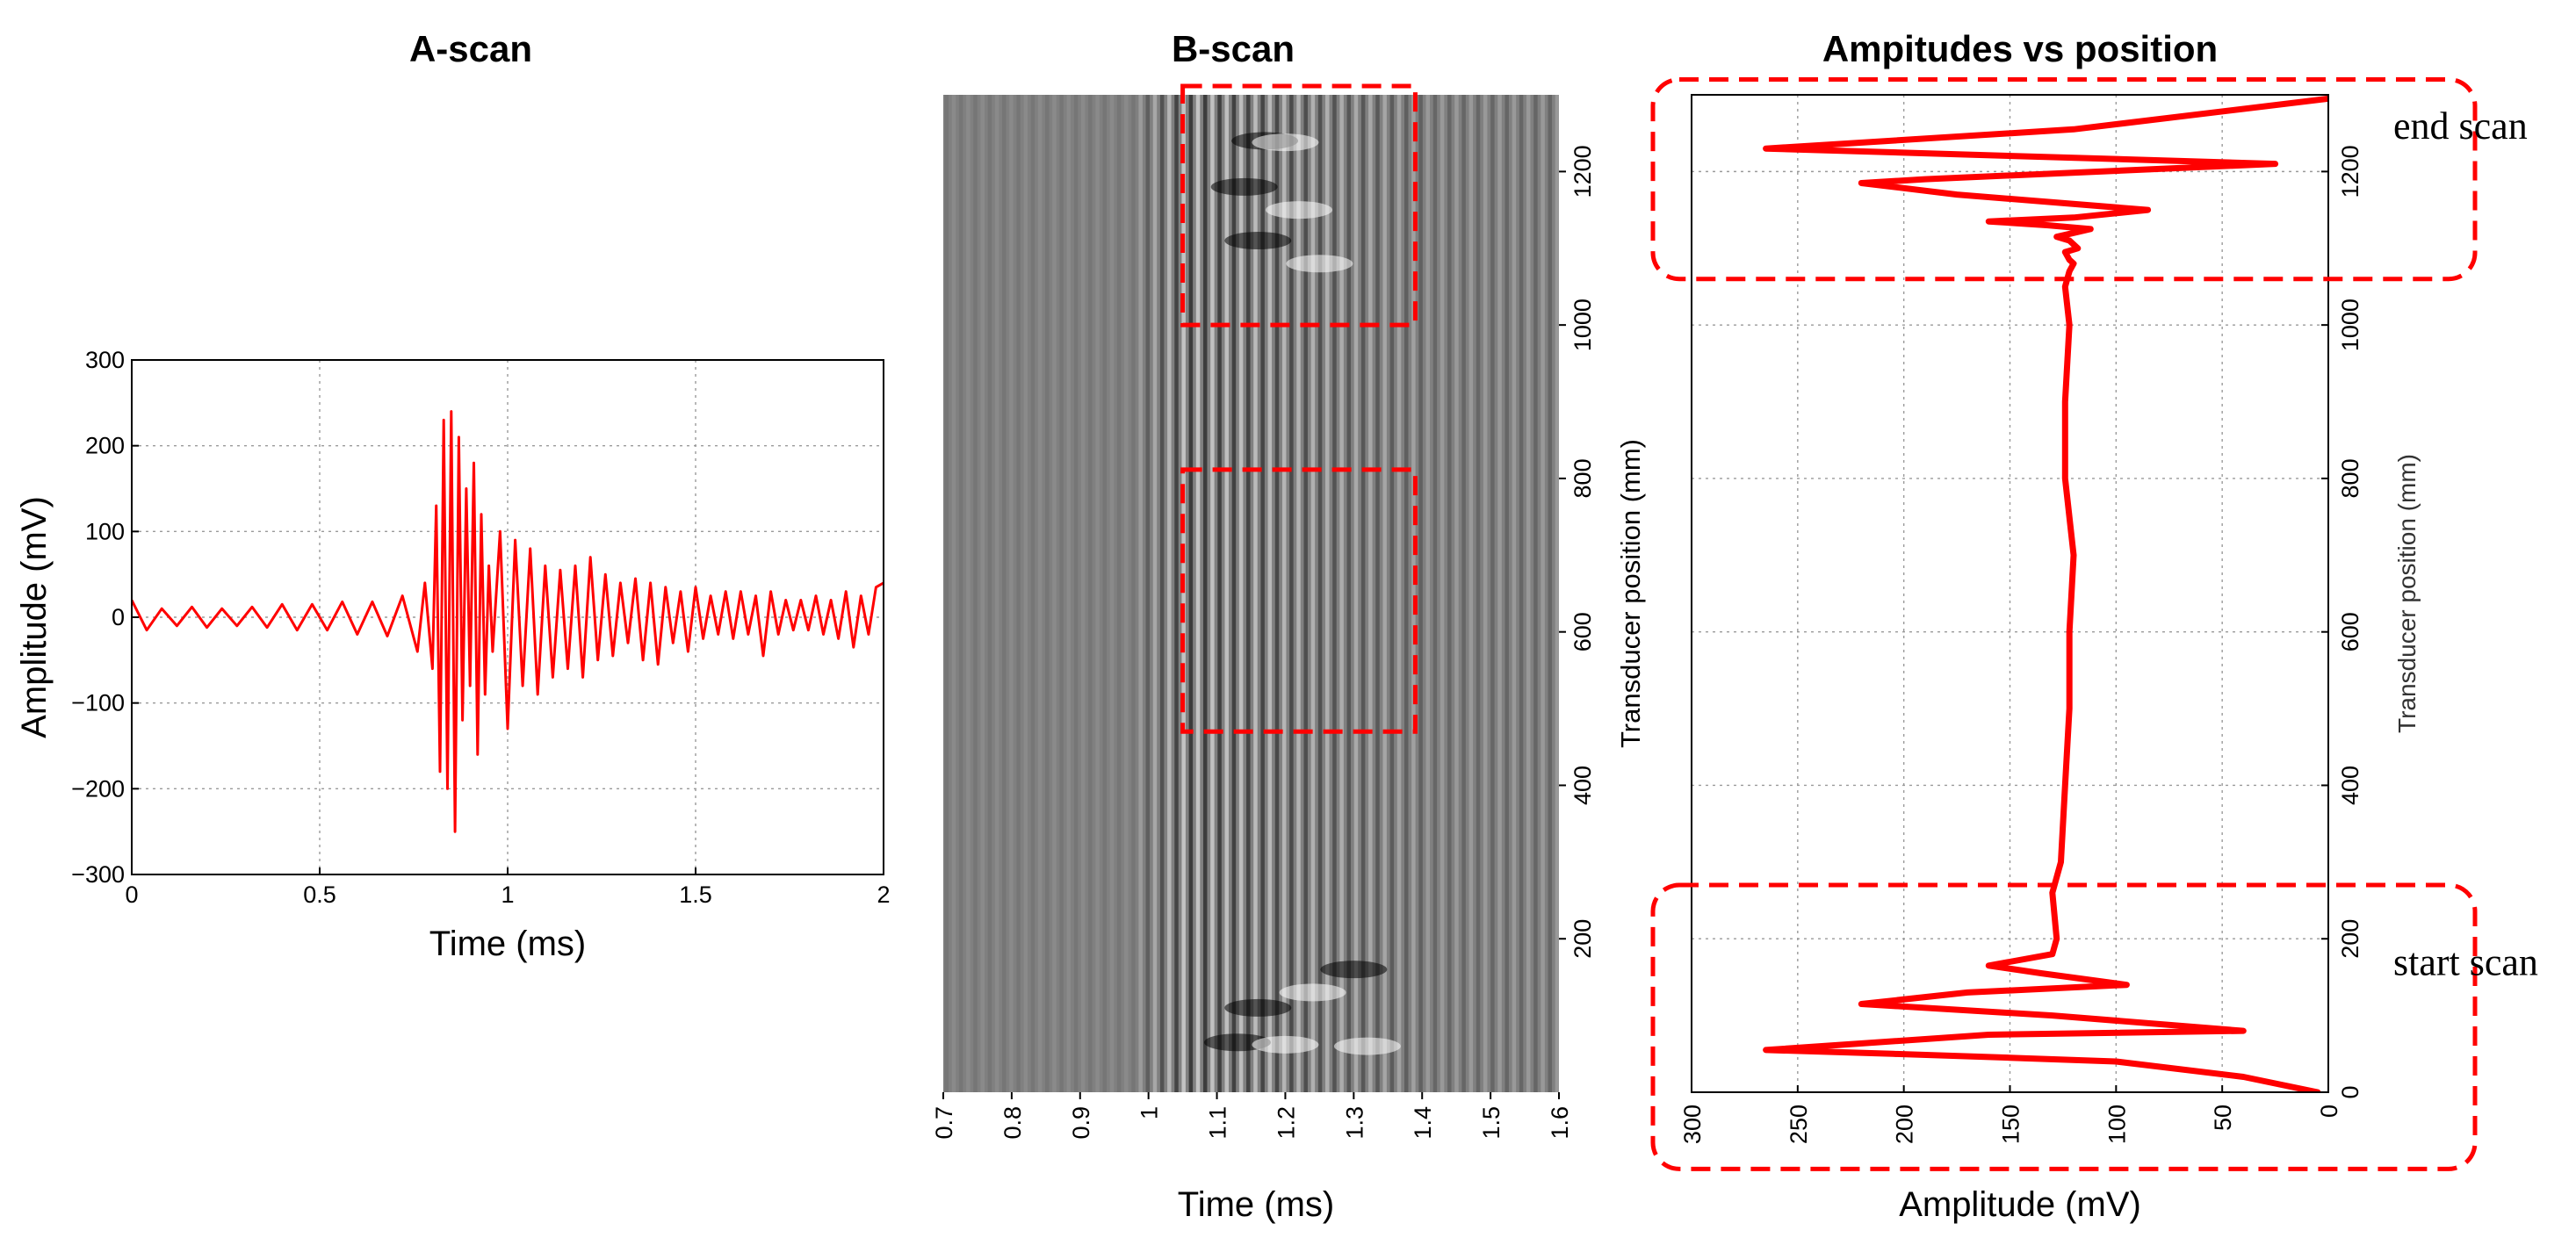  Describe the element at coordinates (1905, 1124) in the screenshot. I see `amplitude-xtick-label: 200` at that location.